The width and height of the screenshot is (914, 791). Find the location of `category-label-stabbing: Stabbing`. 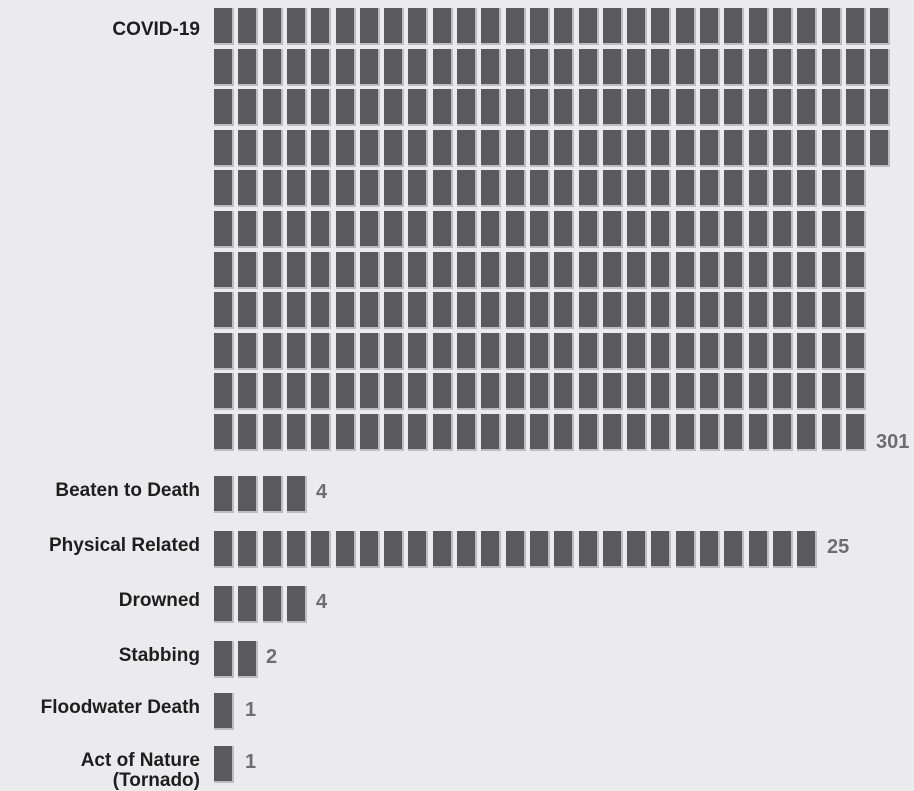

category-label-stabbing: Stabbing is located at coordinates (159, 655).